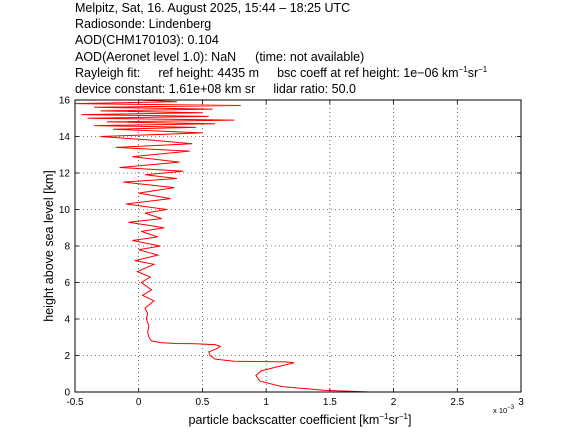  I want to click on y-tick-label: 10, so click(65, 210).